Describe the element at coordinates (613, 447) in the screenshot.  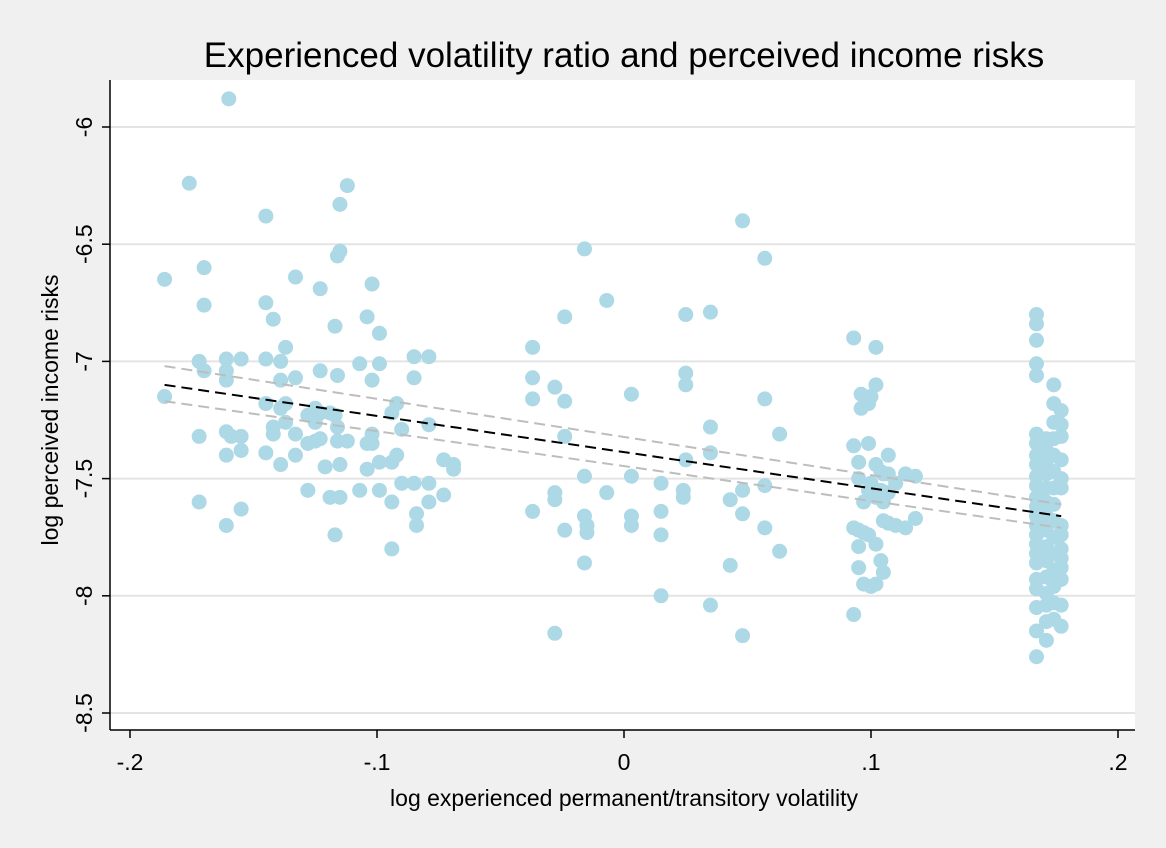
I see `fit-lines` at that location.